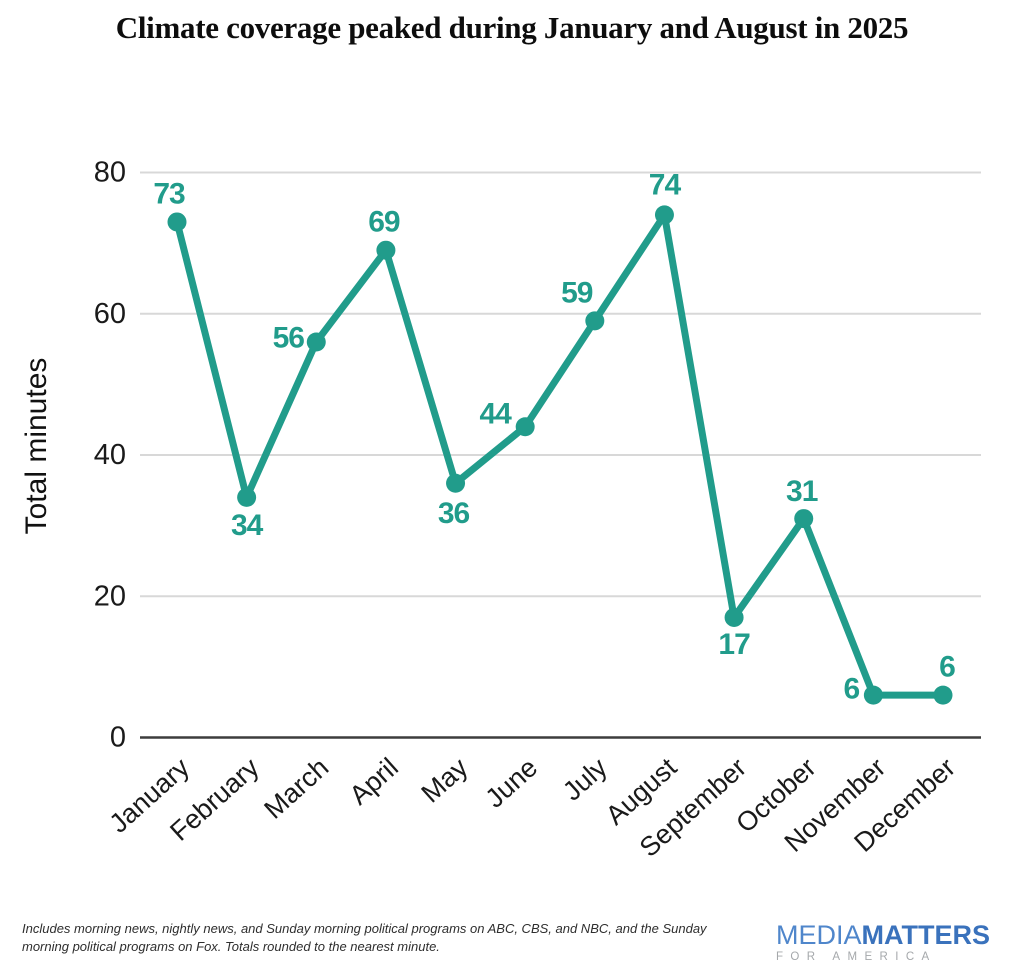 The image size is (1024, 972). Describe the element at coordinates (110, 596) in the screenshot. I see `y-tick-label: 20` at that location.